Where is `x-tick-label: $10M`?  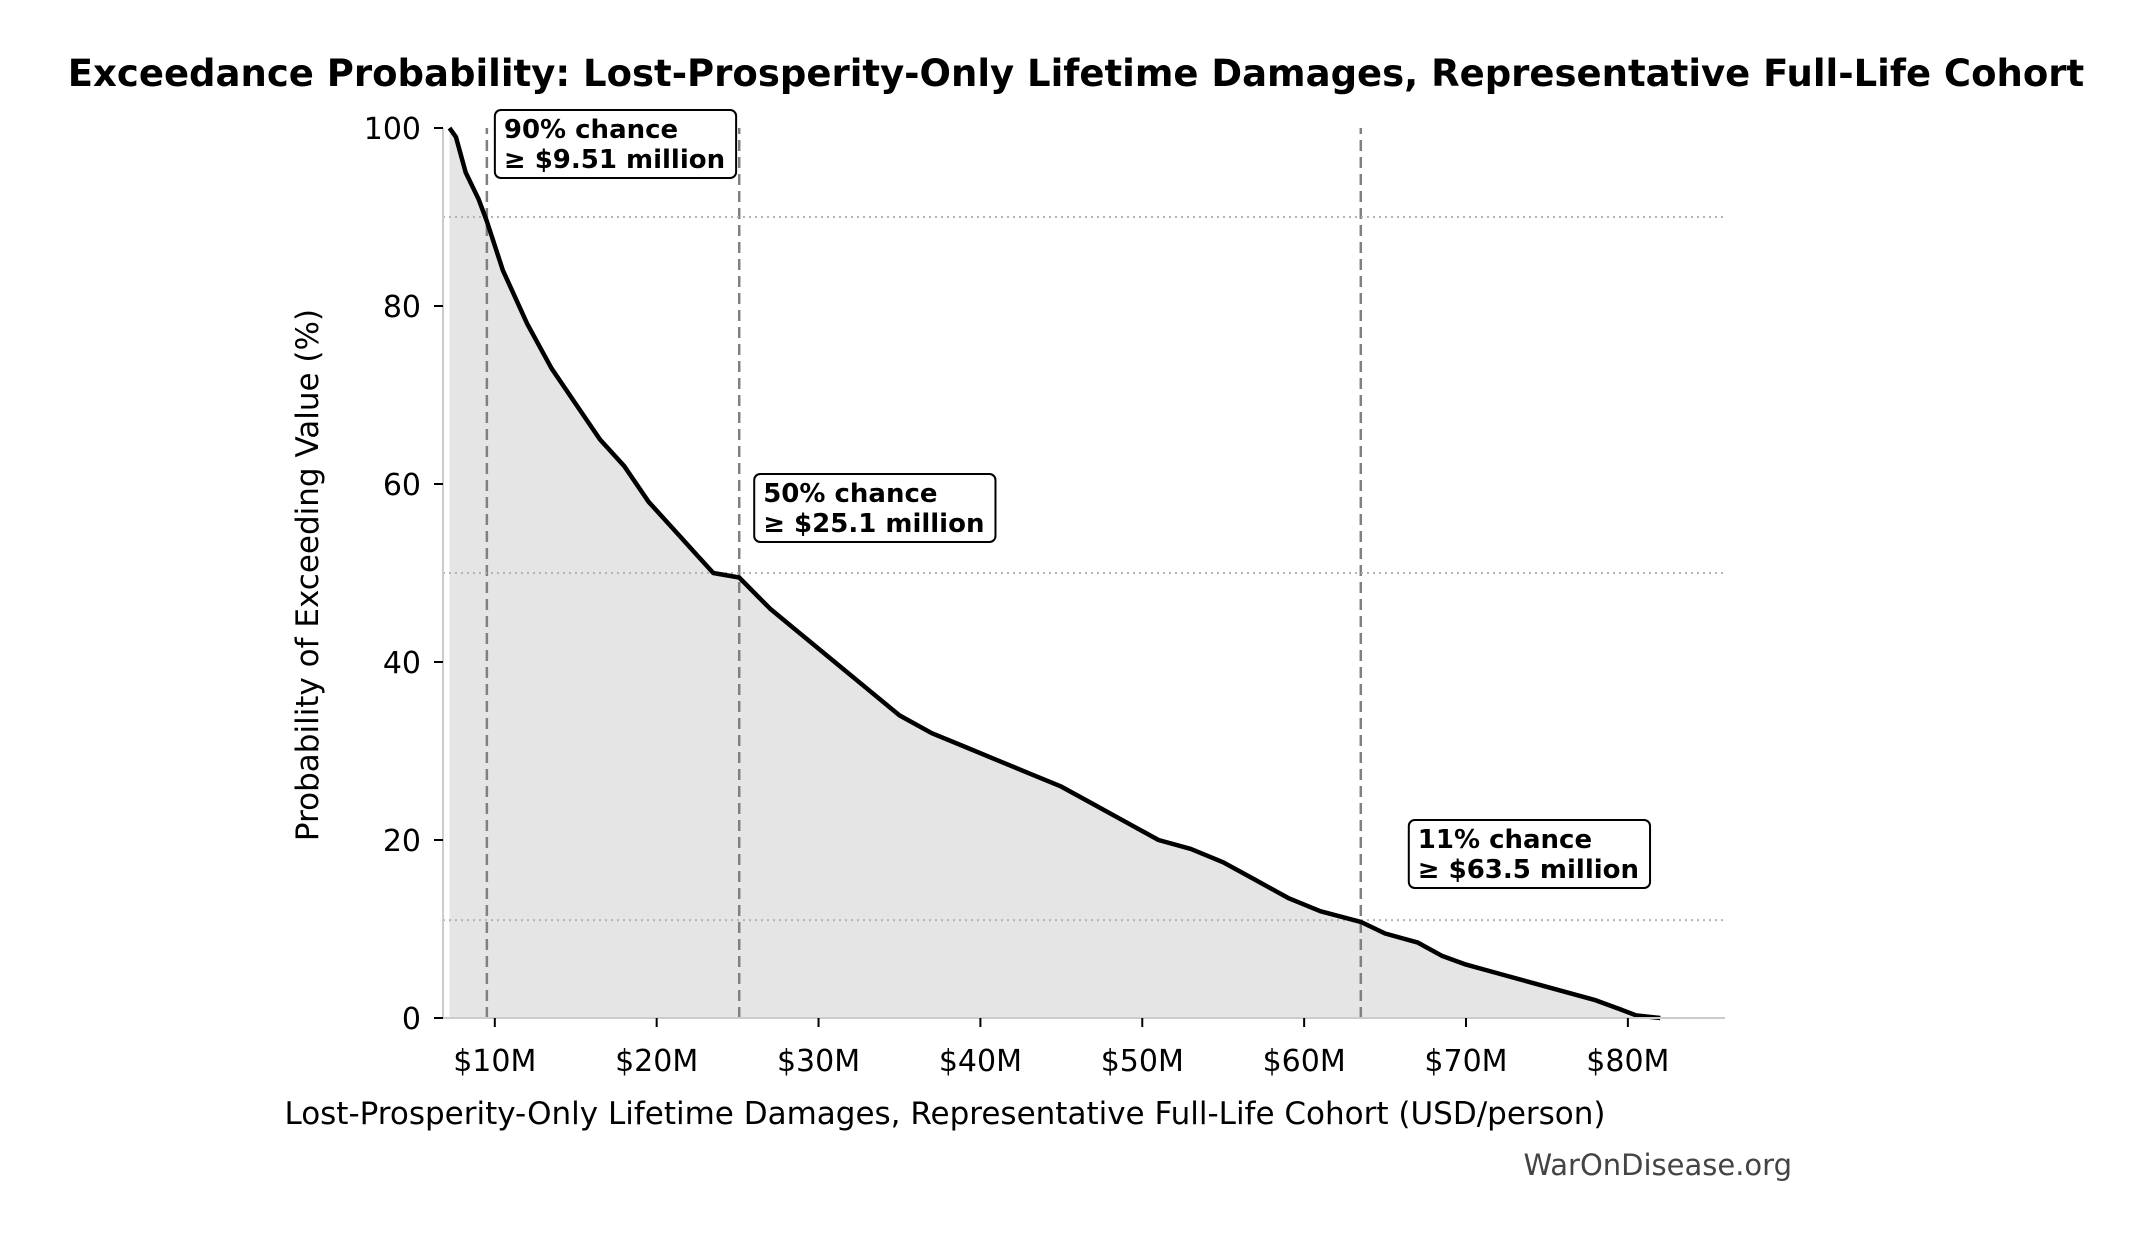
x-tick-label: $10M is located at coordinates (494, 1061).